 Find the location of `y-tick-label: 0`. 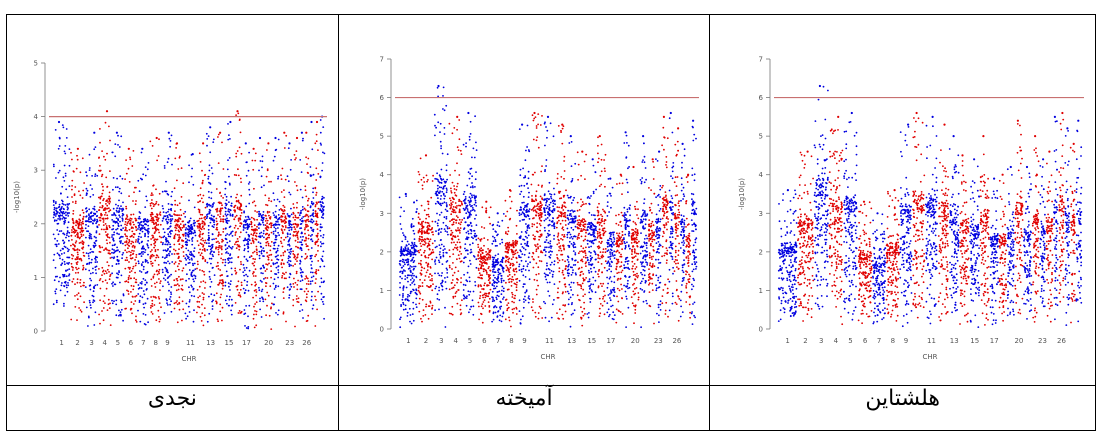

y-tick-label: 0 is located at coordinates (36, 332).